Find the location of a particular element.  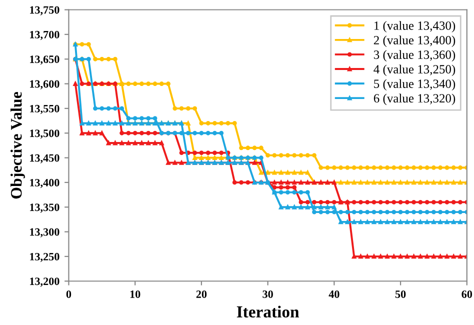

x-tick-label: 0 is located at coordinates (69, 294).